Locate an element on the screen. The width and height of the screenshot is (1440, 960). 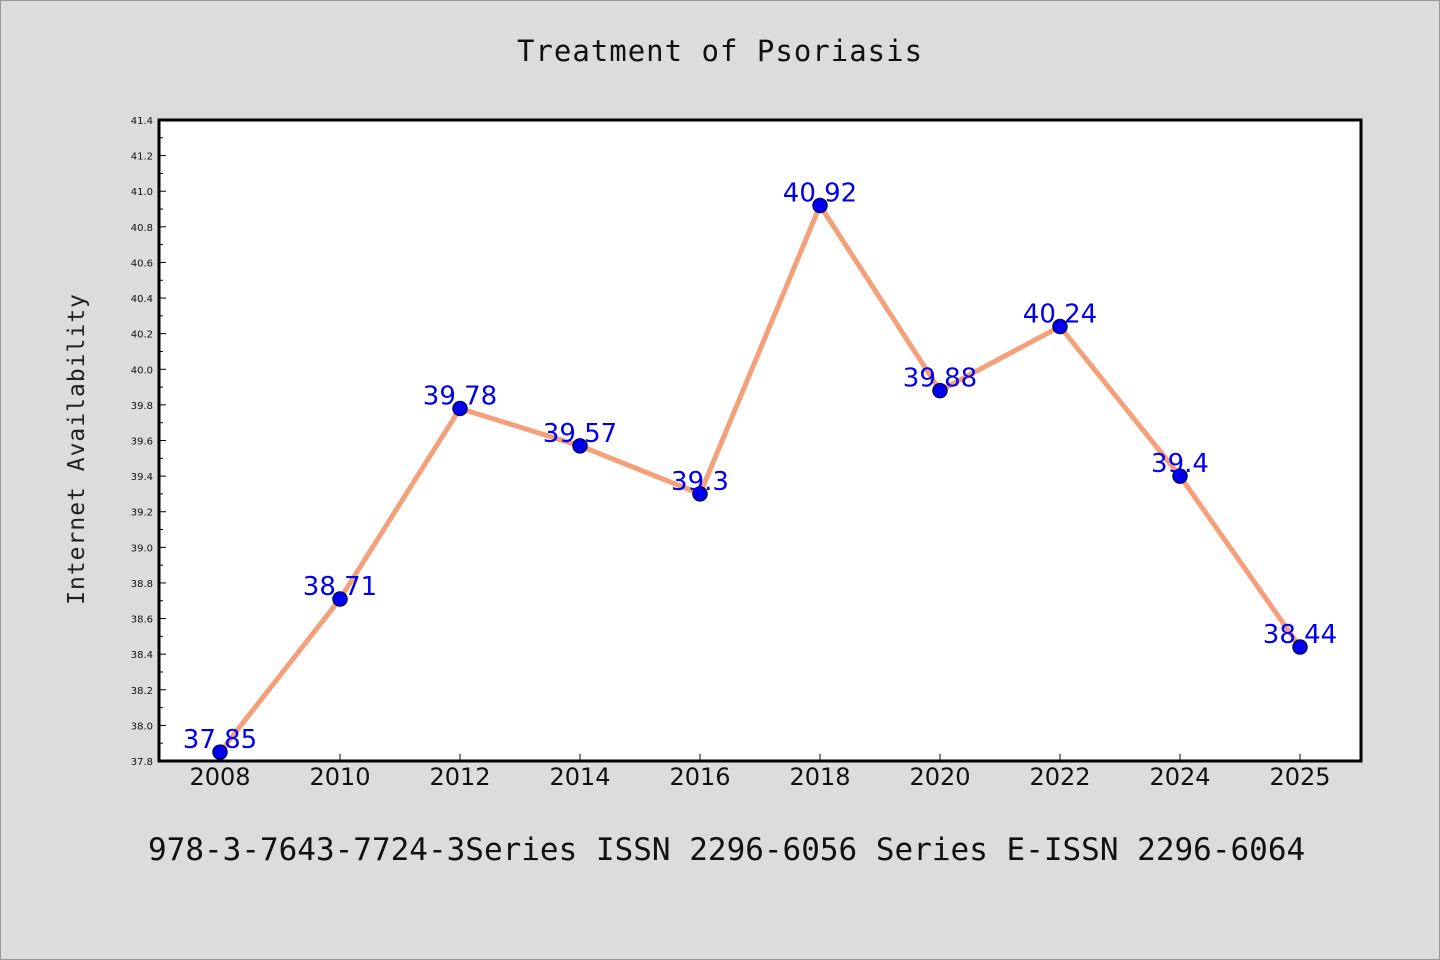
y-tick-label: 37.8 is located at coordinates (142, 762).